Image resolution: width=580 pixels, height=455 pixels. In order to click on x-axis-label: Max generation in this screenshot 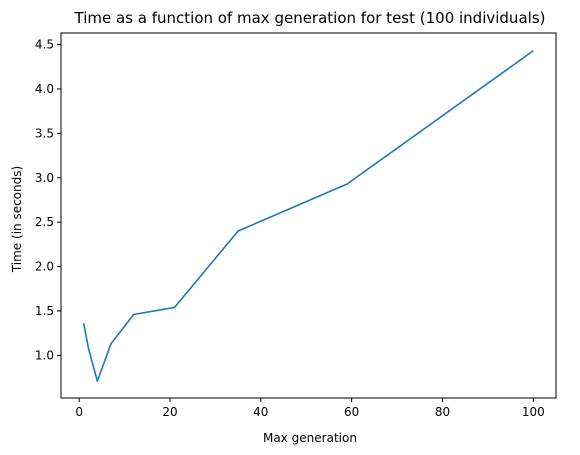, I will do `click(310, 438)`.